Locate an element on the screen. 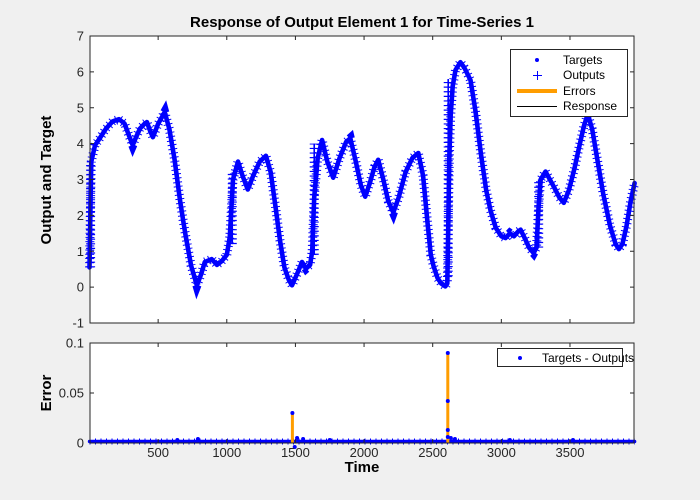 The width and height of the screenshot is (700, 500). bottom-y-tick-label: 0.1 is located at coordinates (75, 343).